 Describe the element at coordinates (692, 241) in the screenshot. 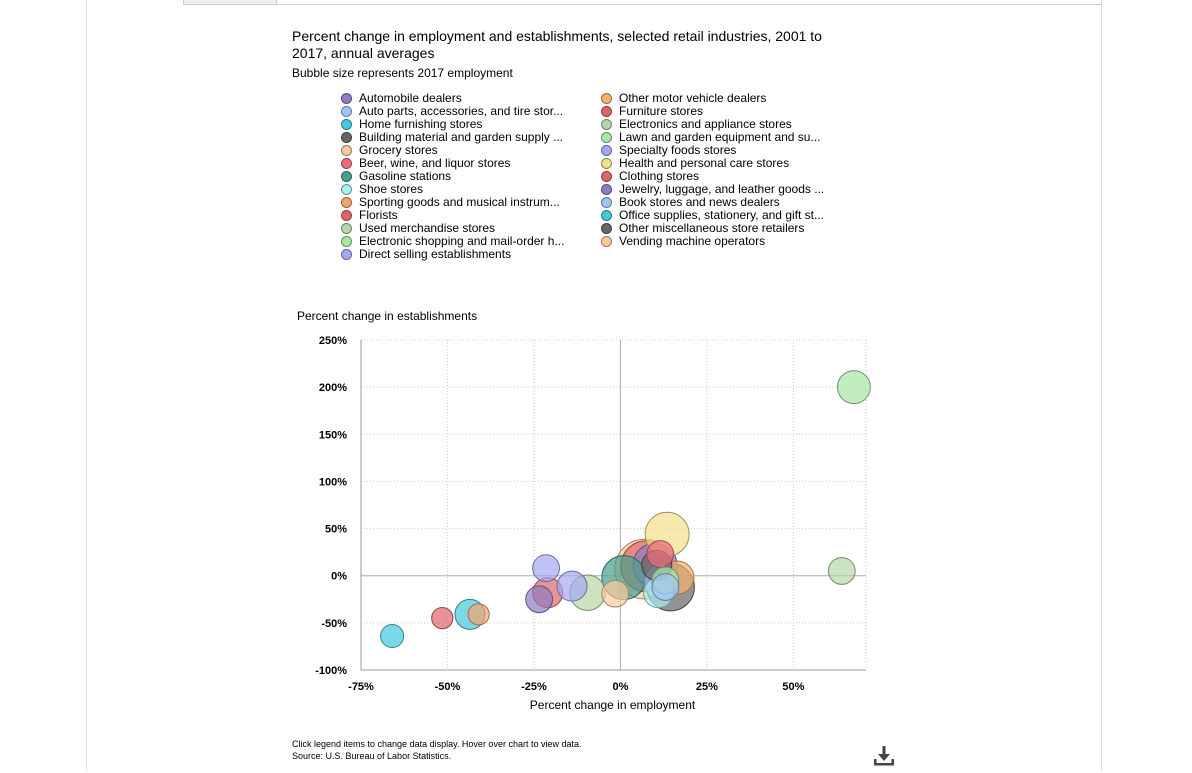

I see `legend-label: Vending machine operators` at that location.